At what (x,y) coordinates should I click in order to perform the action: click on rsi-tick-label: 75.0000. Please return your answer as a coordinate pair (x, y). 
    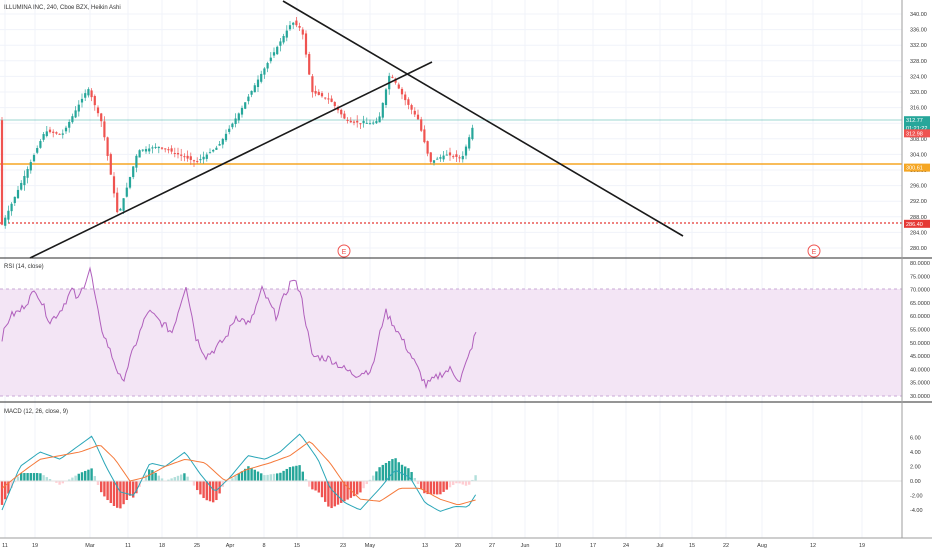
    Looking at the image, I should click on (920, 277).